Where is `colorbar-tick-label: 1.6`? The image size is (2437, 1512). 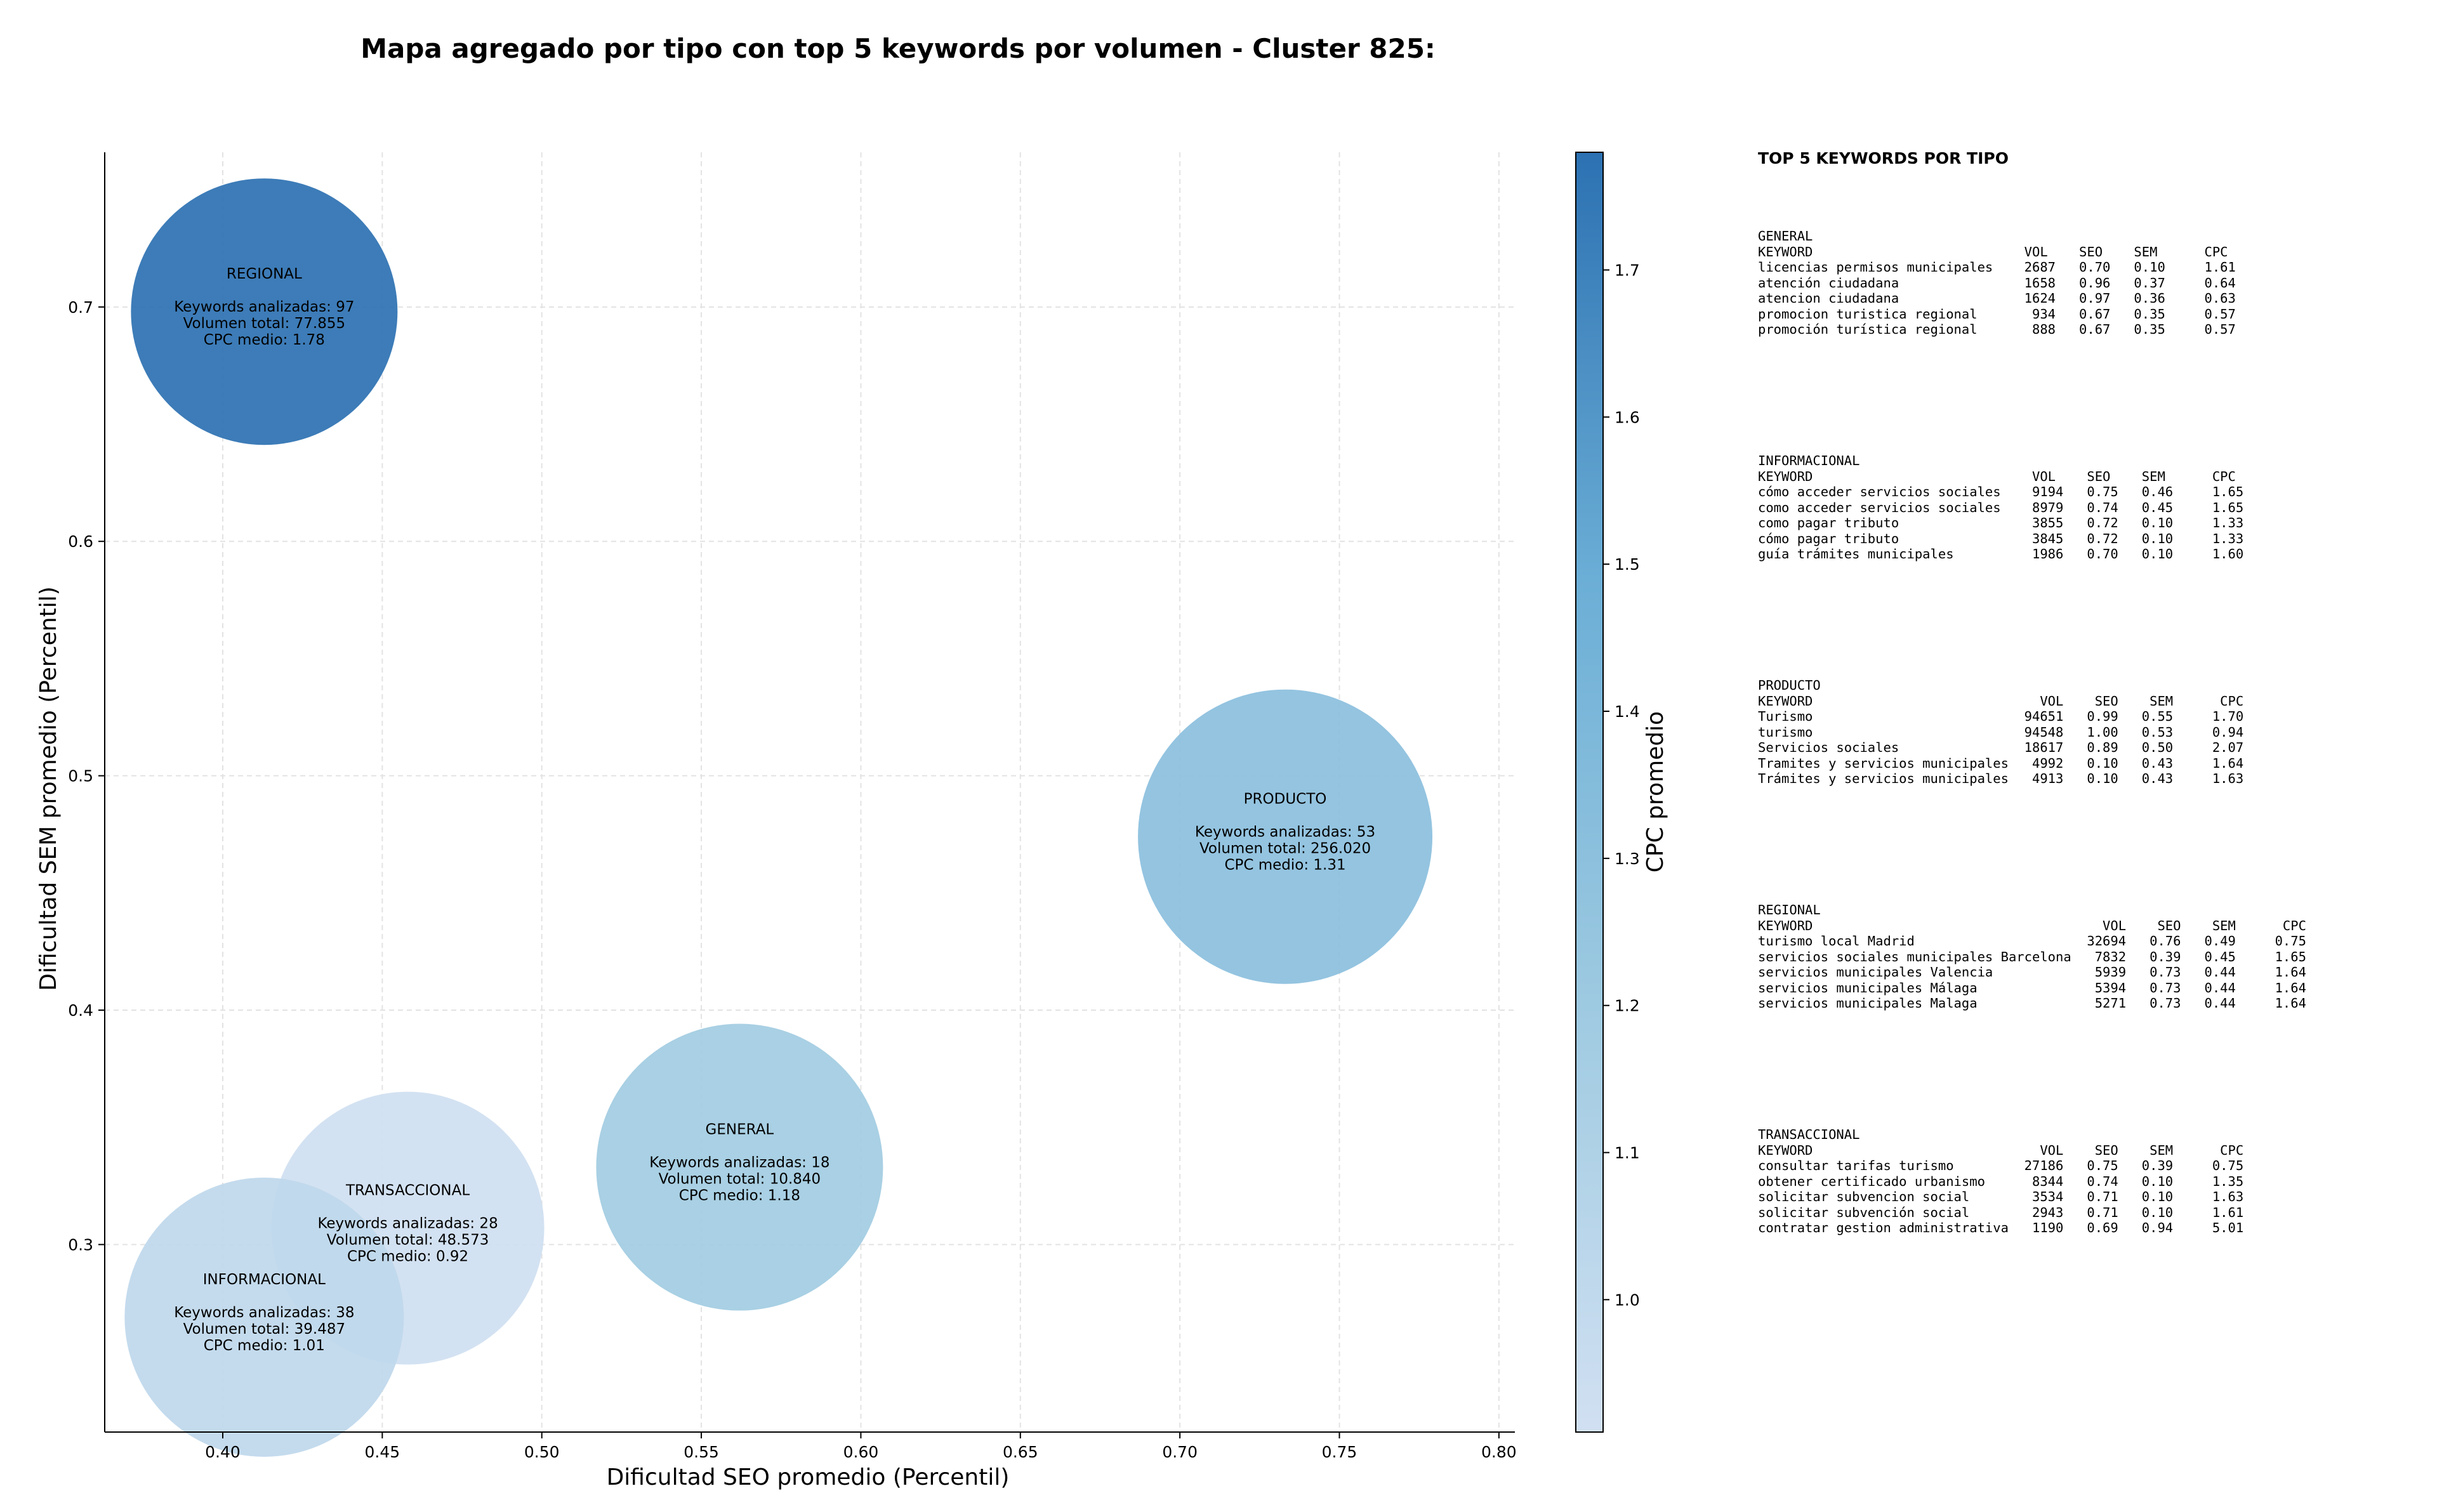 colorbar-tick-label: 1.6 is located at coordinates (1627, 417).